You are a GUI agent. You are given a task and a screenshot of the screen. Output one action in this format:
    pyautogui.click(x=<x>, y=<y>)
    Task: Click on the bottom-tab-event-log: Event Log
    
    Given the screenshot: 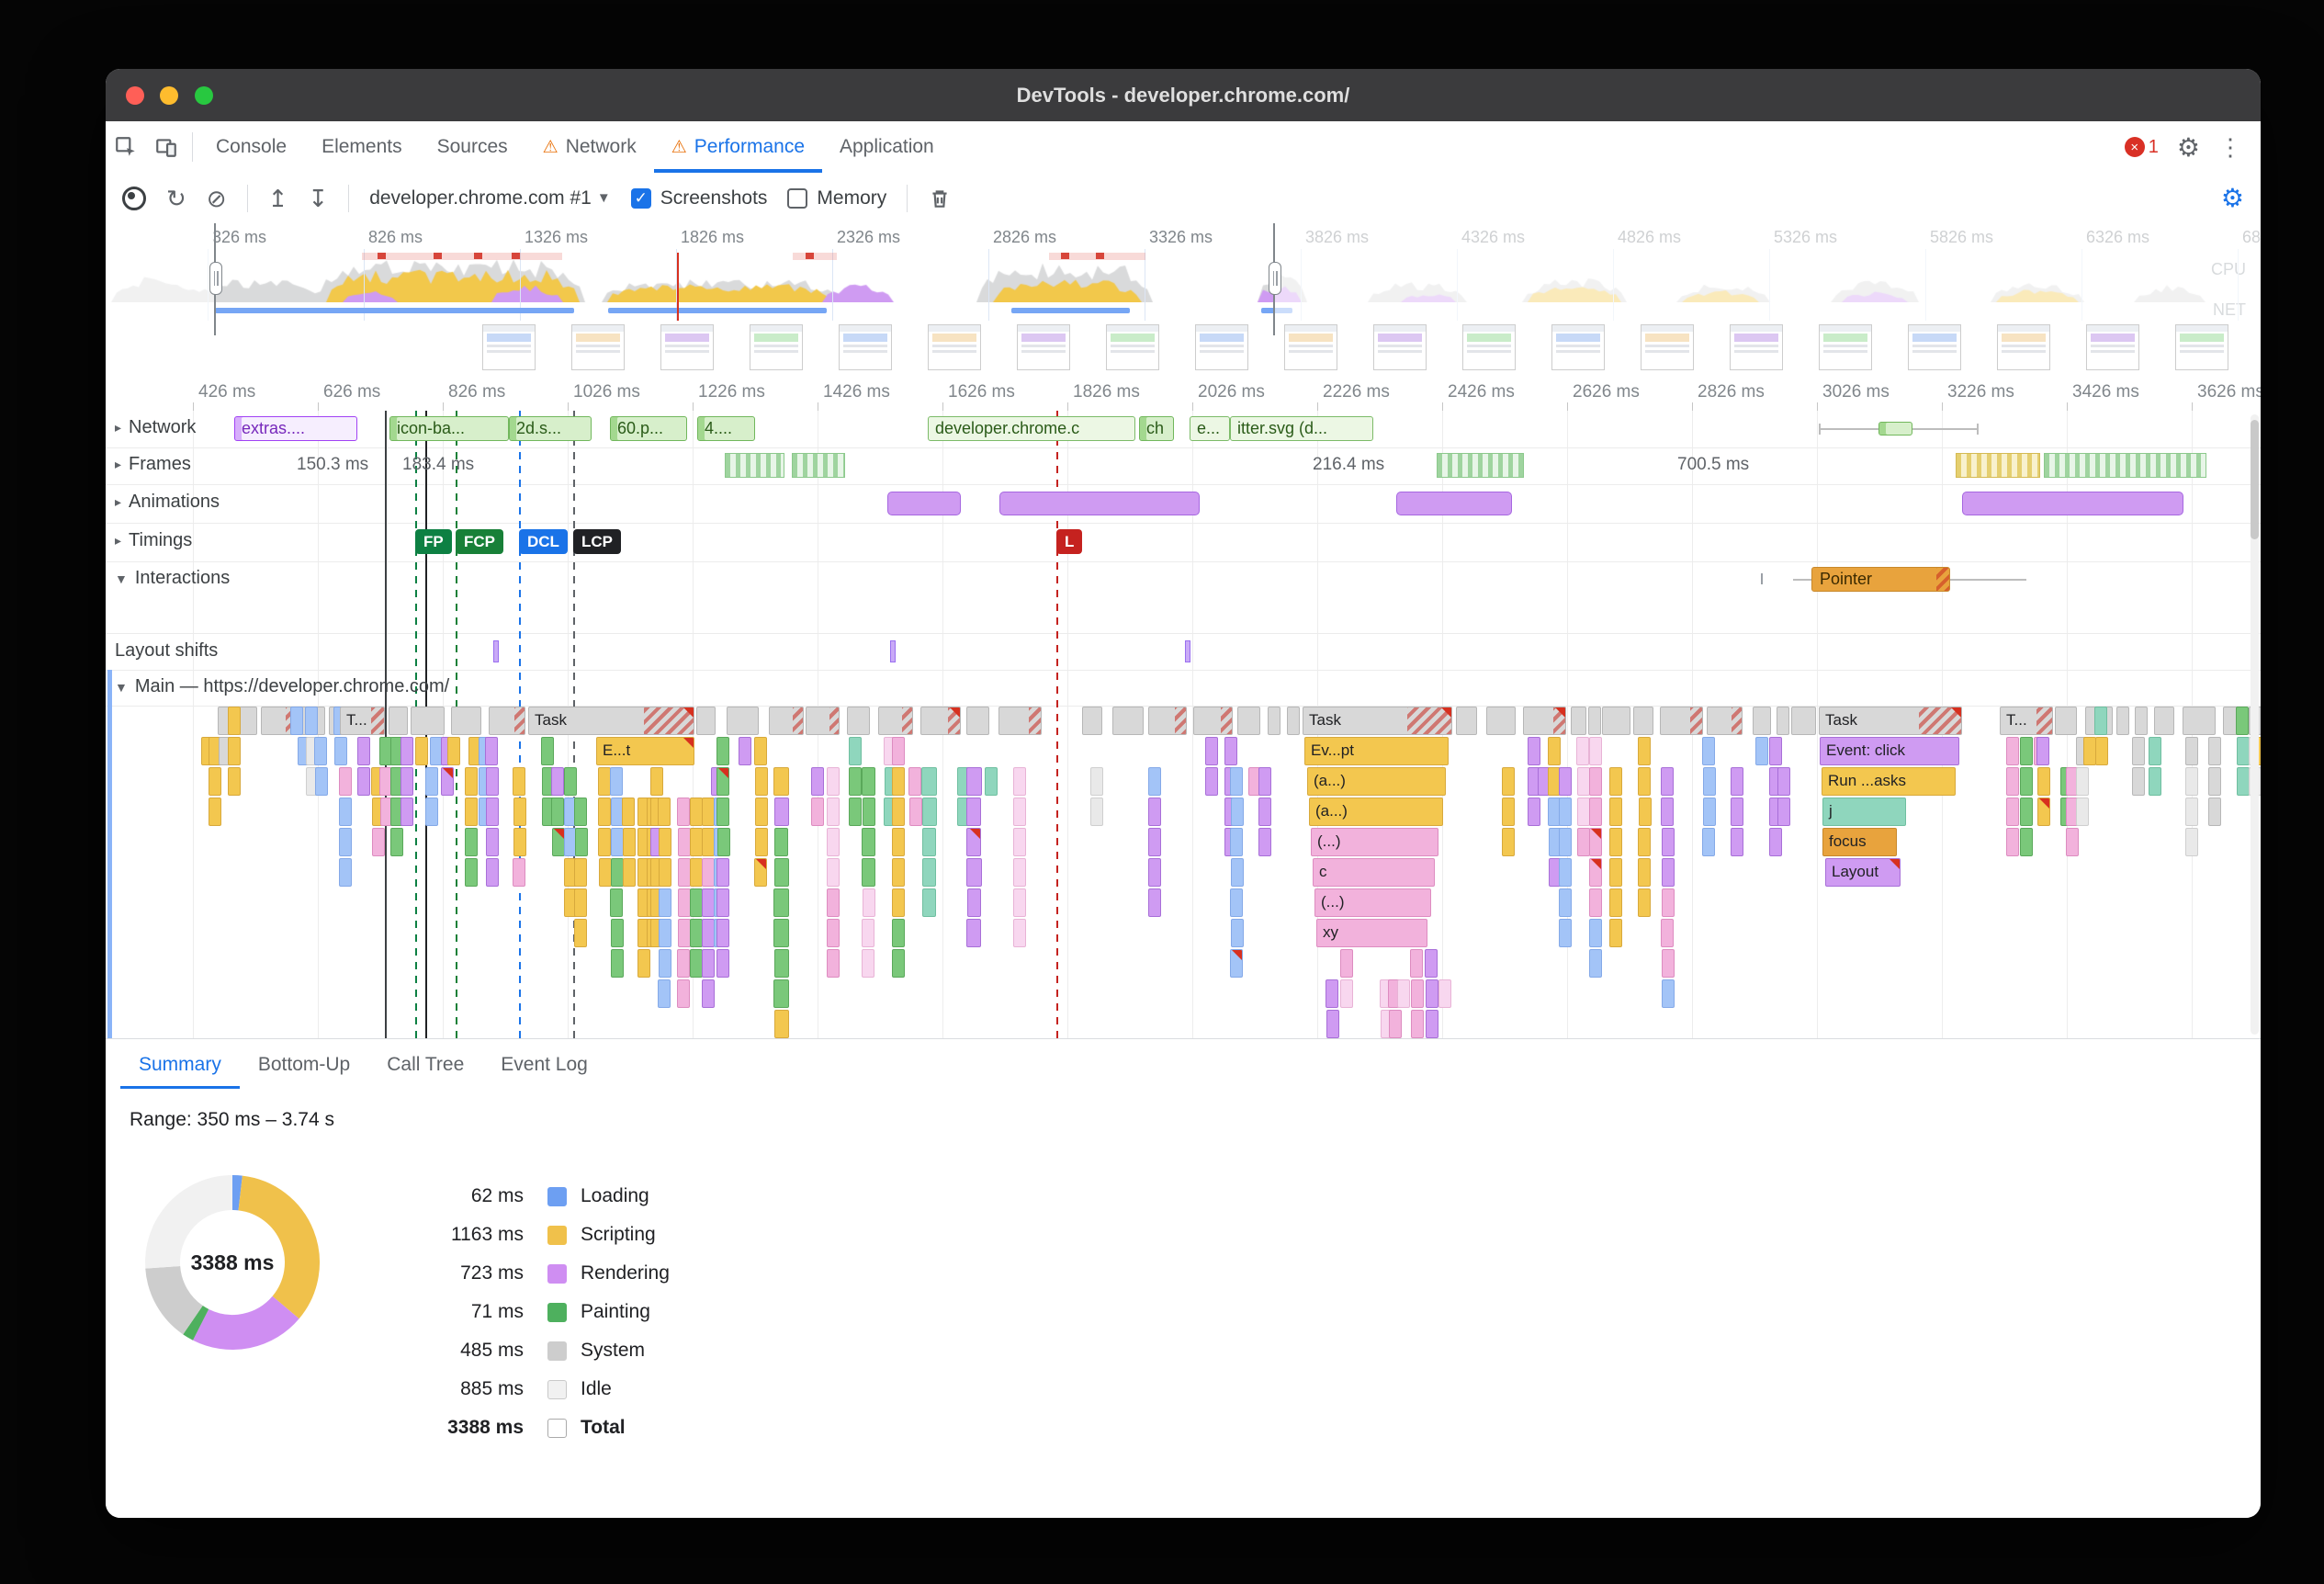 What is the action you would take?
    pyautogui.click(x=544, y=1064)
    